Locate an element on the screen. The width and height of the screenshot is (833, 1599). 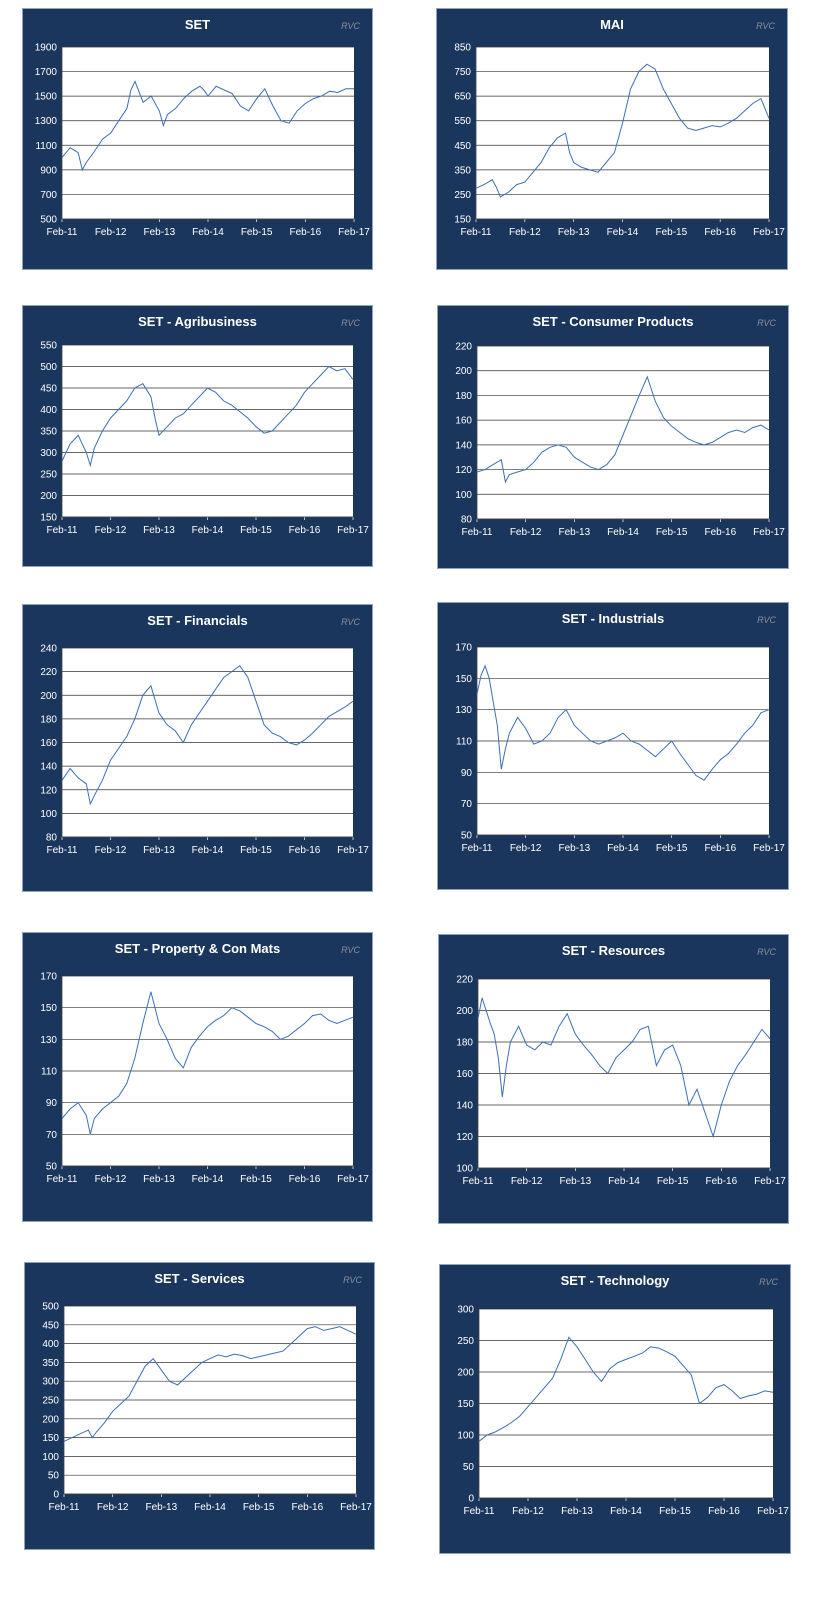
chart-title: SET - Consumer Products is located at coordinates (613, 321).